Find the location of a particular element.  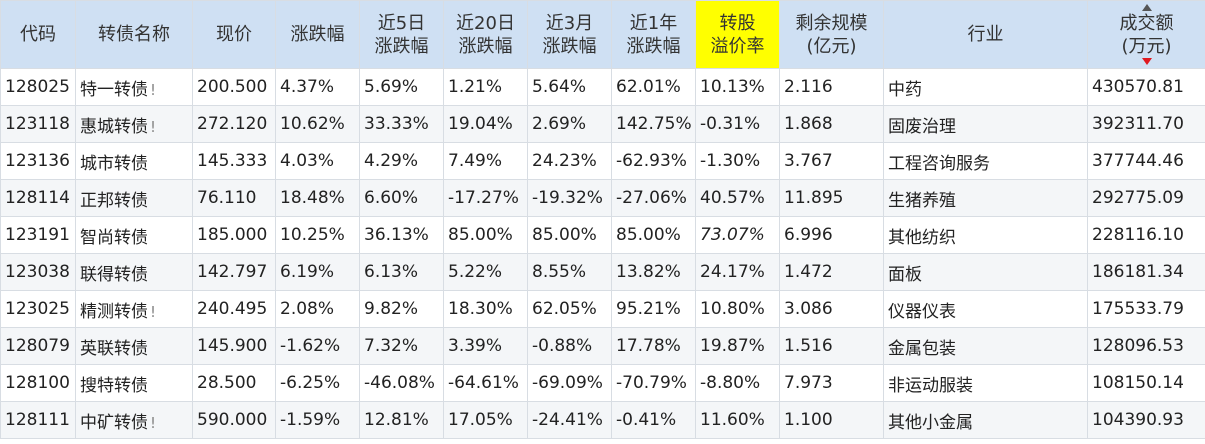

col-header-price: 现价 is located at coordinates (234, 34).